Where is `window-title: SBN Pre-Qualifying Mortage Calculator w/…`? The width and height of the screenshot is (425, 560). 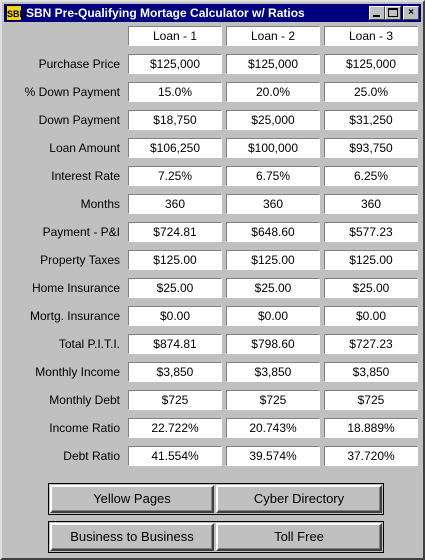 window-title: SBN Pre-Qualifying Mortage Calculator w/… is located at coordinates (165, 13).